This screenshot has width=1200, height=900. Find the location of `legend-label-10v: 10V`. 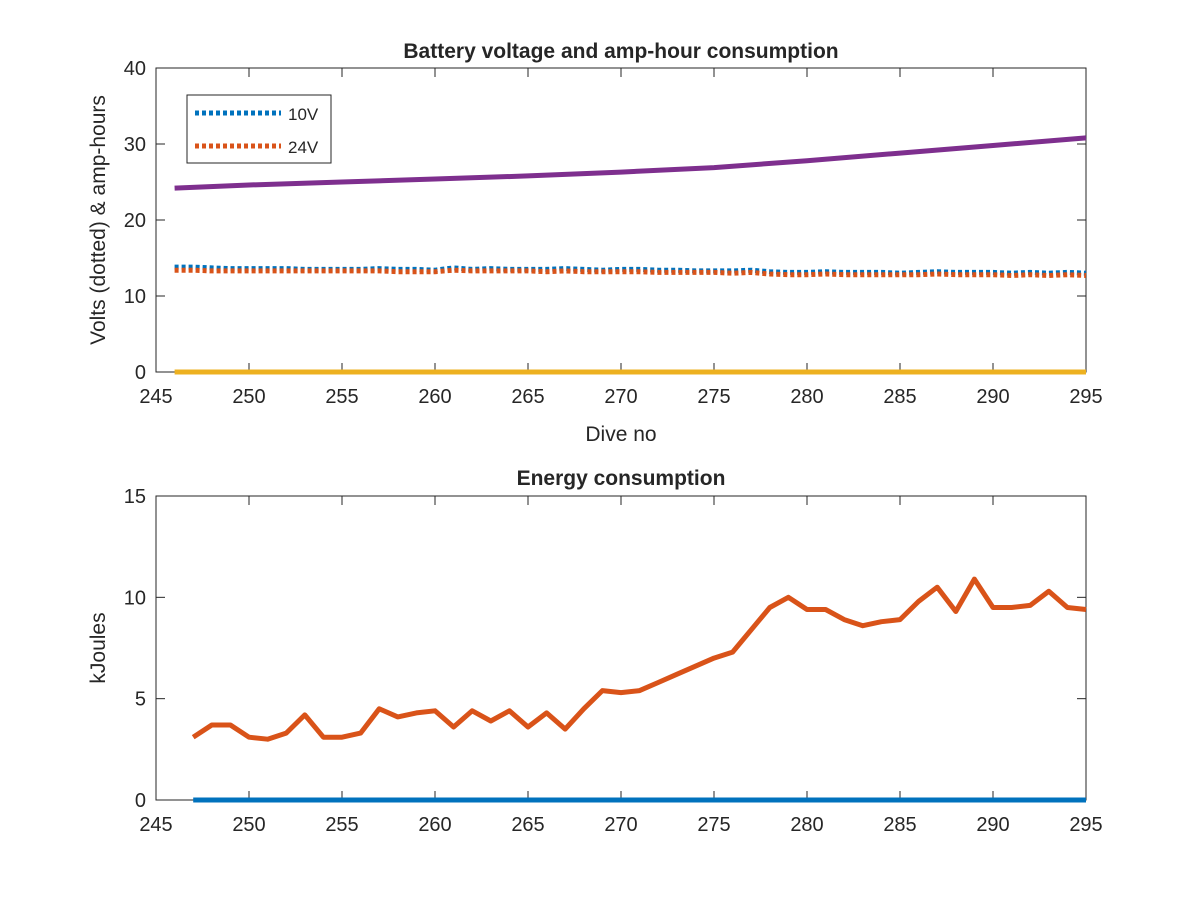

legend-label-10v: 10V is located at coordinates (303, 114).